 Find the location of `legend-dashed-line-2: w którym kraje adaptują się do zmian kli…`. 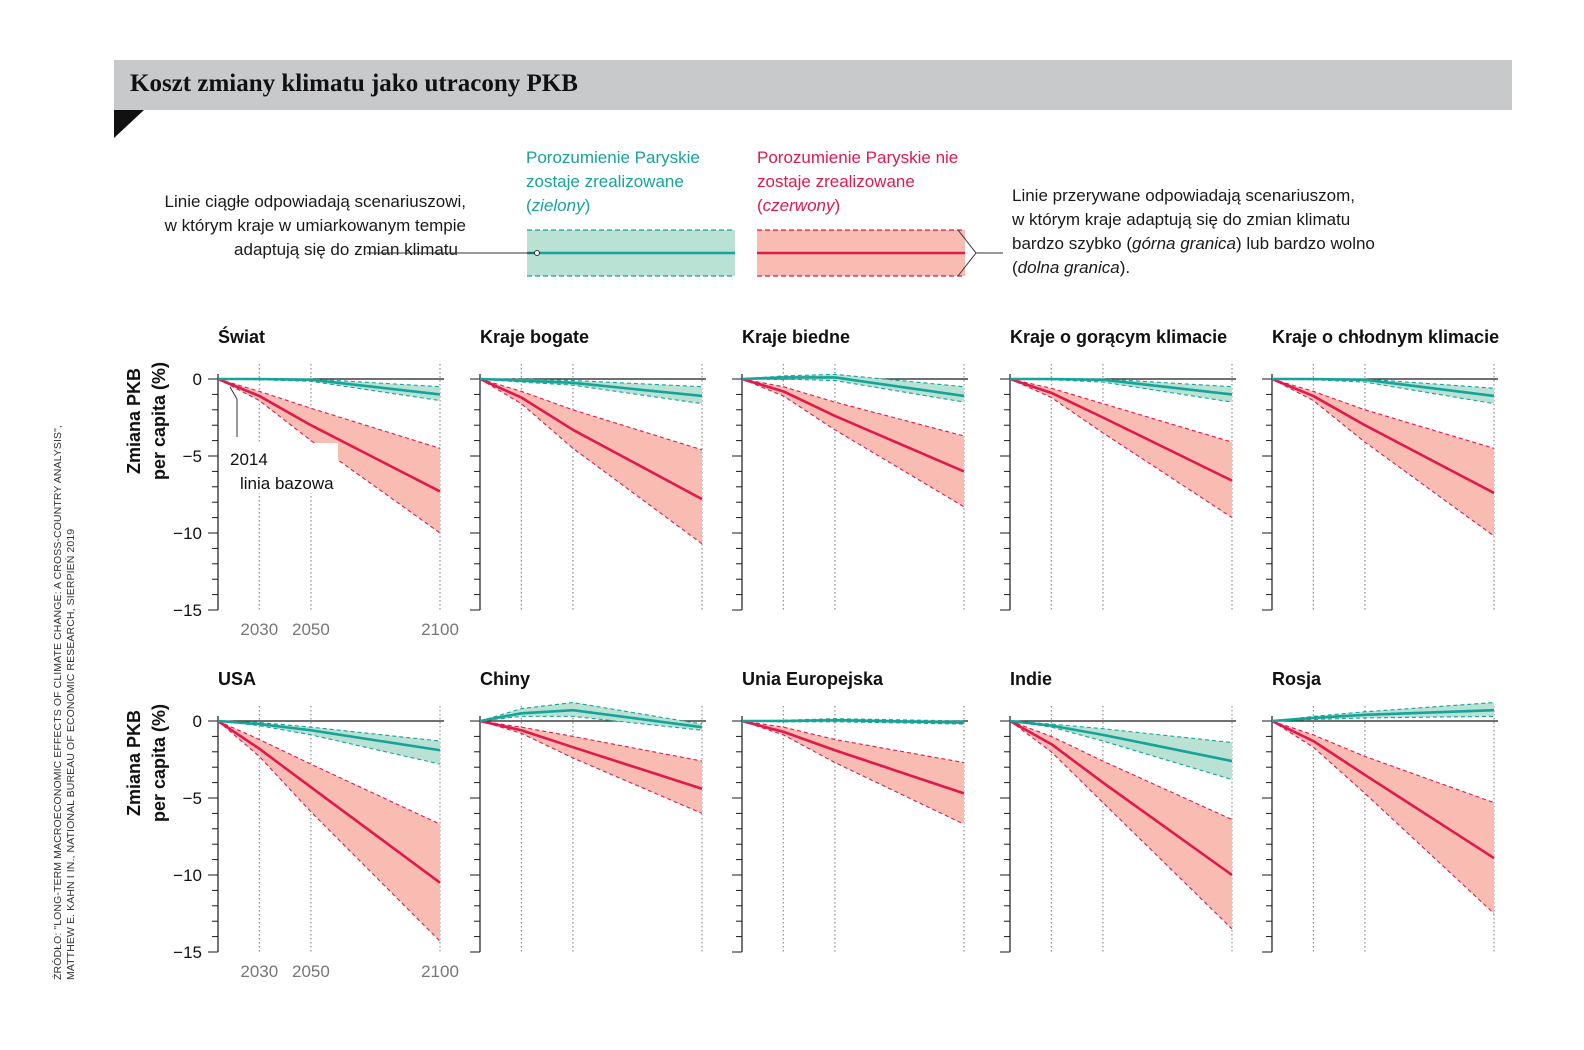

legend-dashed-line-2: w którym kraje adaptują się do zmian kli… is located at coordinates (1181, 219).